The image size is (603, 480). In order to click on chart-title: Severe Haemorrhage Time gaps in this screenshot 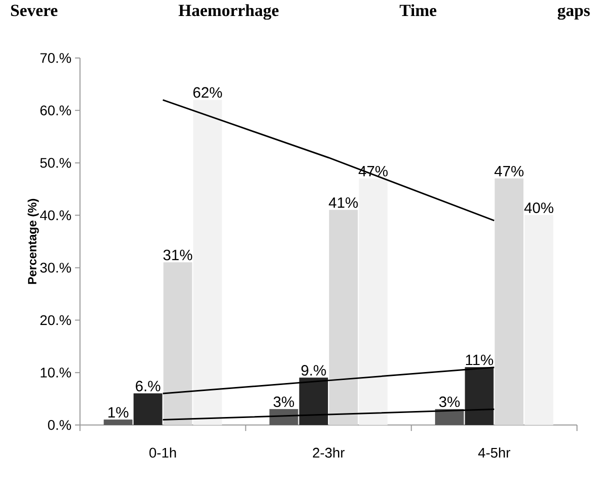, I will do `click(300, 12)`.